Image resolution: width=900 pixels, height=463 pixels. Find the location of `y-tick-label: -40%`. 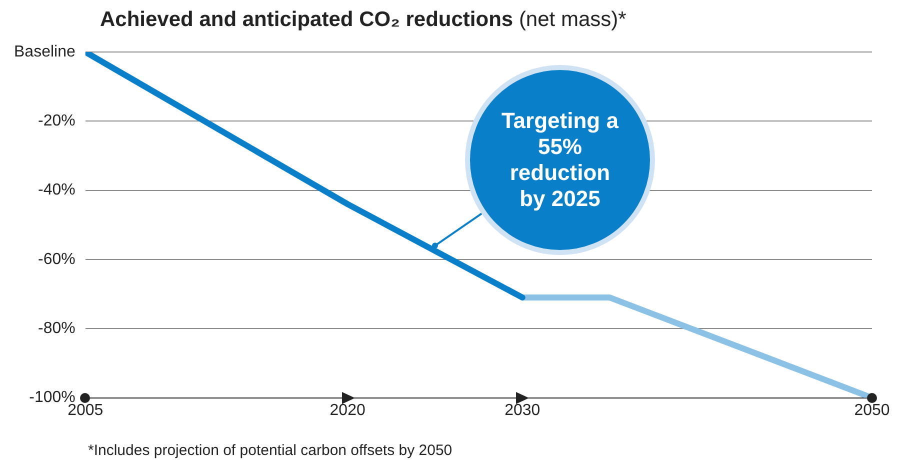

y-tick-label: -40% is located at coordinates (57, 190).